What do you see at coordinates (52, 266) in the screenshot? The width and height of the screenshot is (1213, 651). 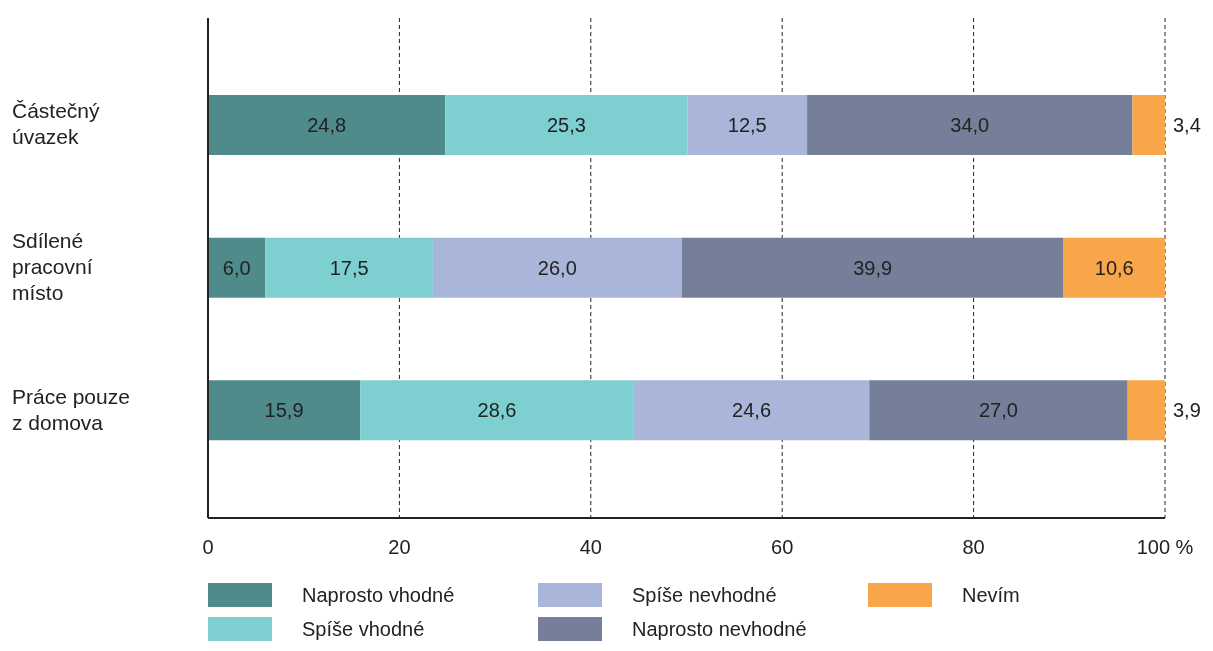 I see `y-tick-label: Sdílené pracovní místo` at bounding box center [52, 266].